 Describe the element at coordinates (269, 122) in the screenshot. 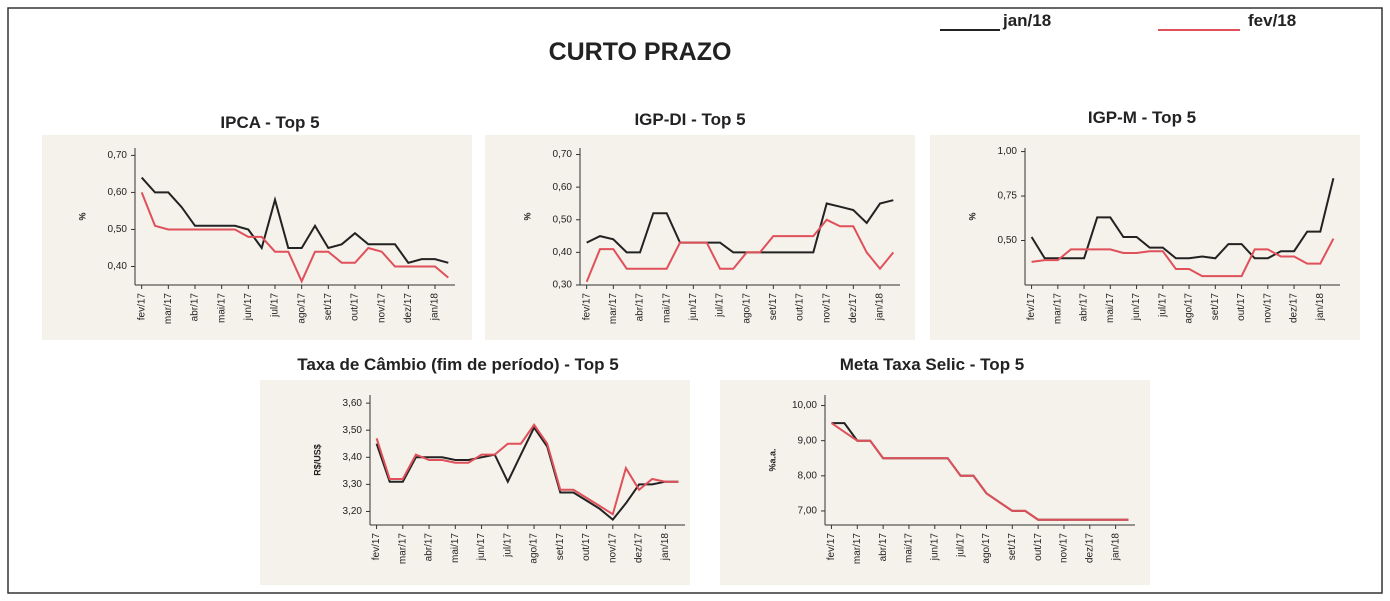

I see `chart-title: IPCA - Top 5` at that location.